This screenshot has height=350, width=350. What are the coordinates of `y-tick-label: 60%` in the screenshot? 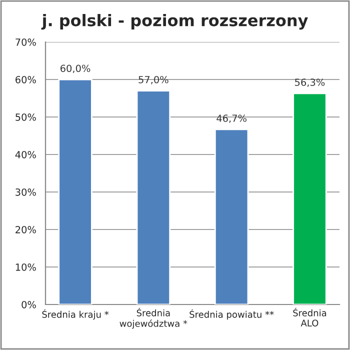 It's located at (26, 80).